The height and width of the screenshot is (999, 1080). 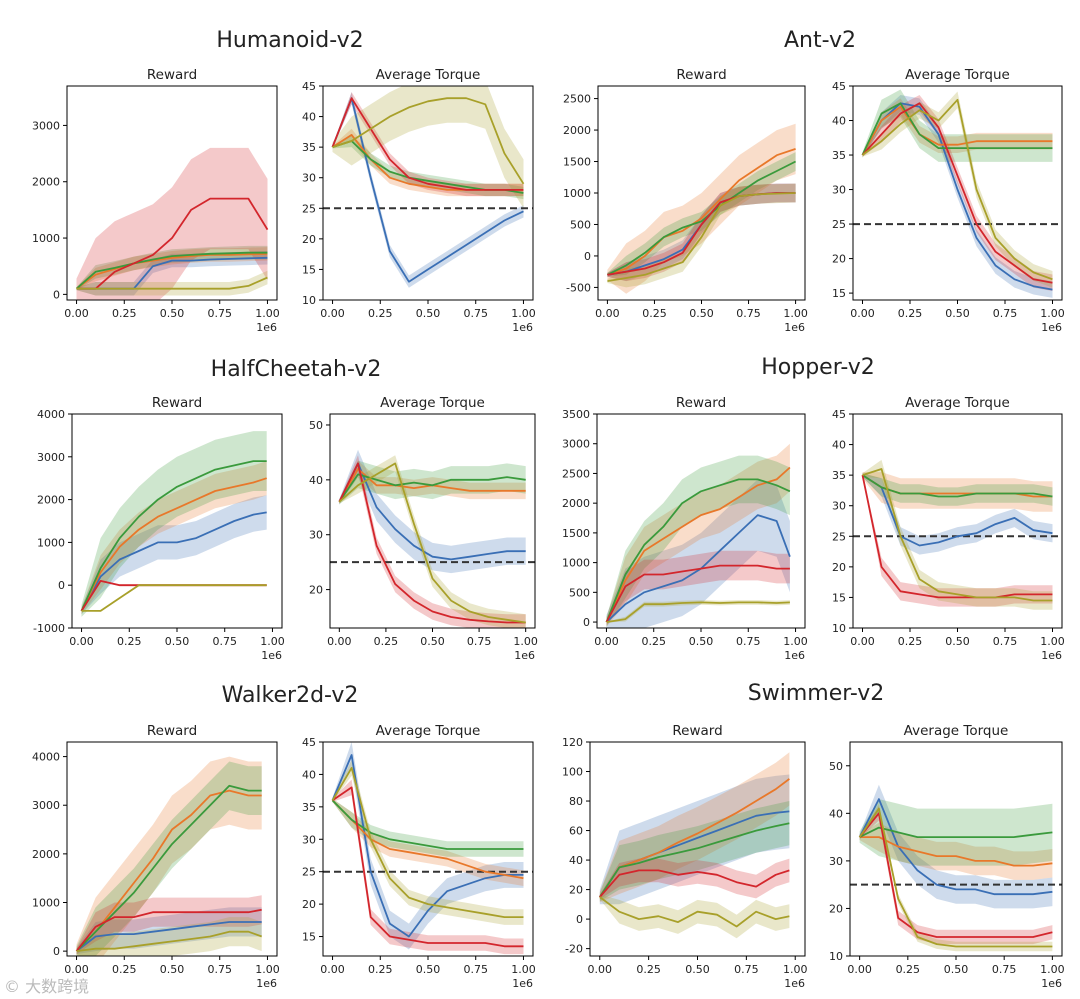 I want to click on env-title: Hopper-v2, so click(x=817, y=367).